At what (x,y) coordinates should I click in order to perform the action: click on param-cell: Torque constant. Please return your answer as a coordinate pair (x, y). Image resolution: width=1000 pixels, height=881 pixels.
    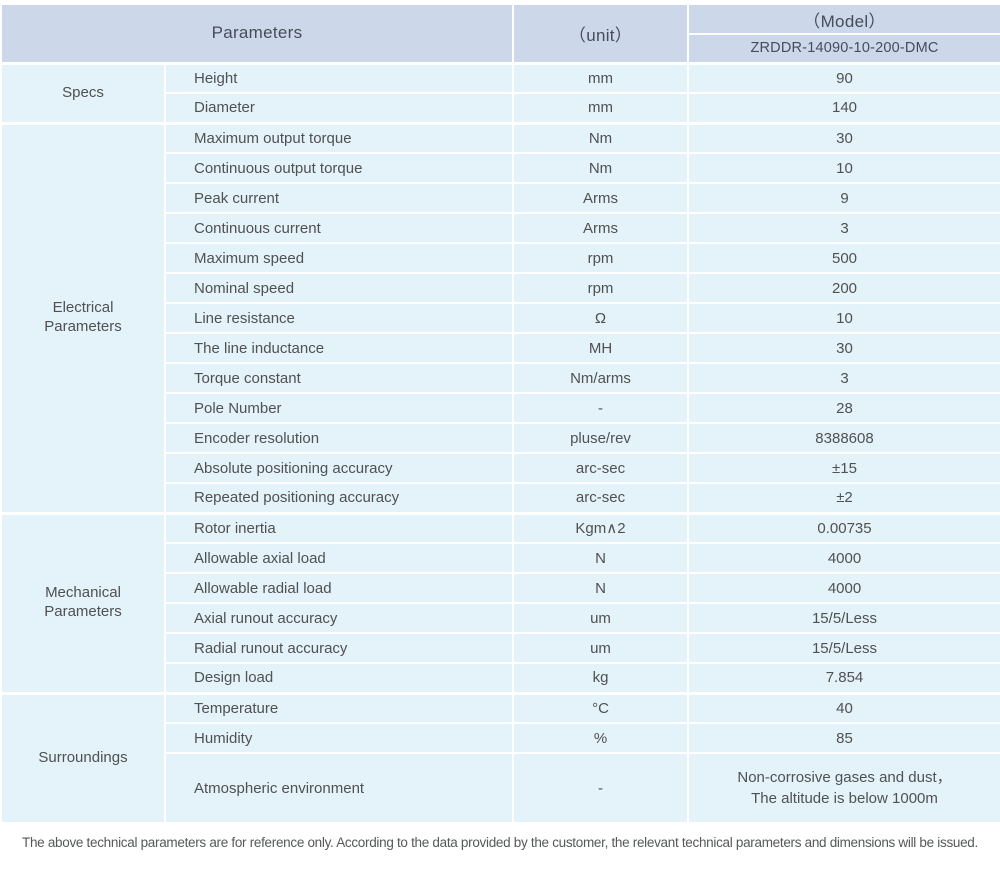
    Looking at the image, I should click on (339, 378).